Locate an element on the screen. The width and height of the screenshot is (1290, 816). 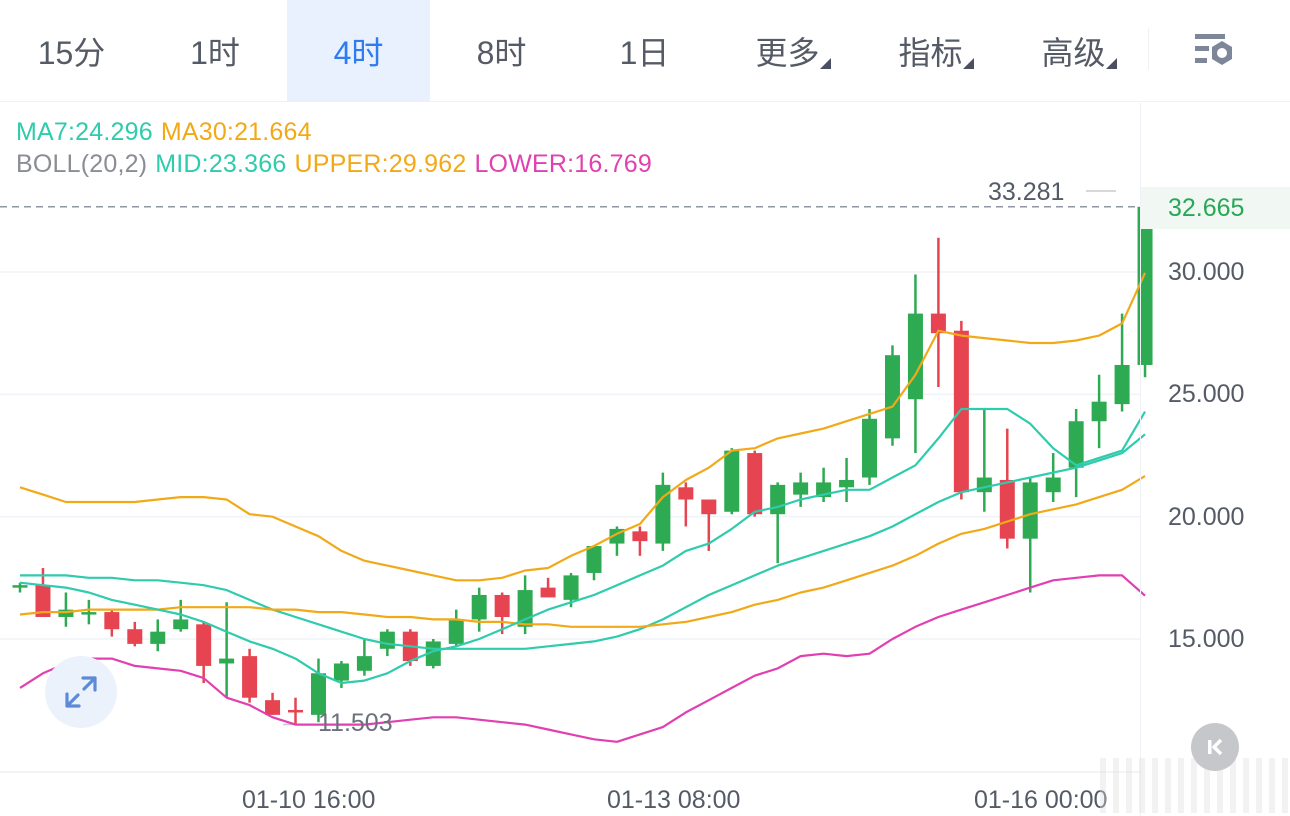
tab-7: 高级 is located at coordinates (1073, 51).